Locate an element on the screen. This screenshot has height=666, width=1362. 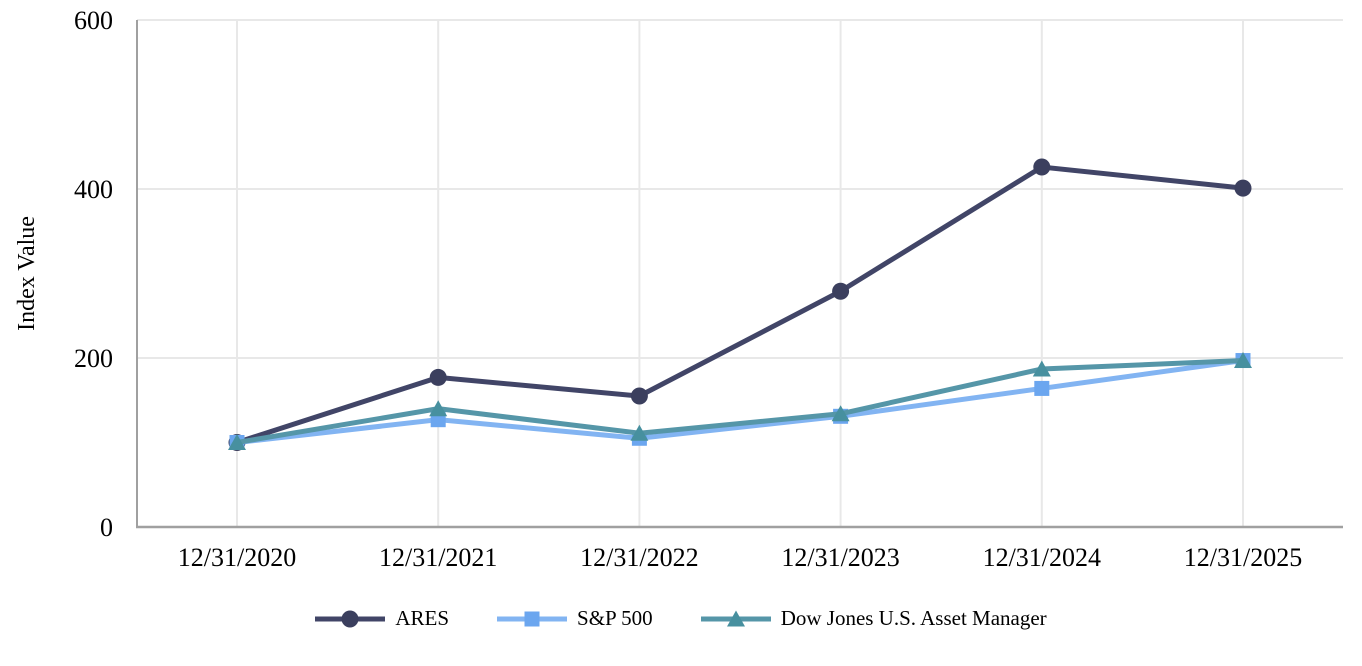
data-point-0-3-circle-icon is located at coordinates (841, 291).